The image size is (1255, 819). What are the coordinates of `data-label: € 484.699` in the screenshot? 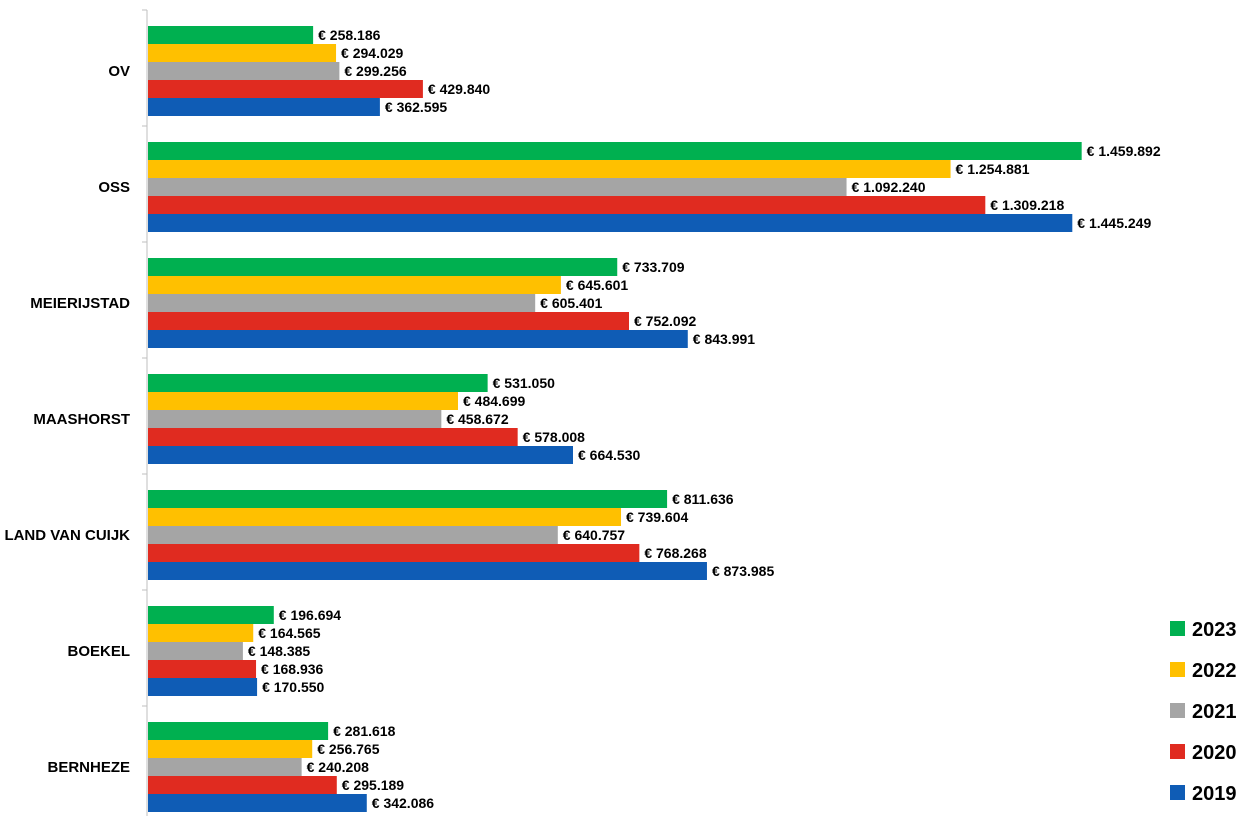 It's located at (494, 401).